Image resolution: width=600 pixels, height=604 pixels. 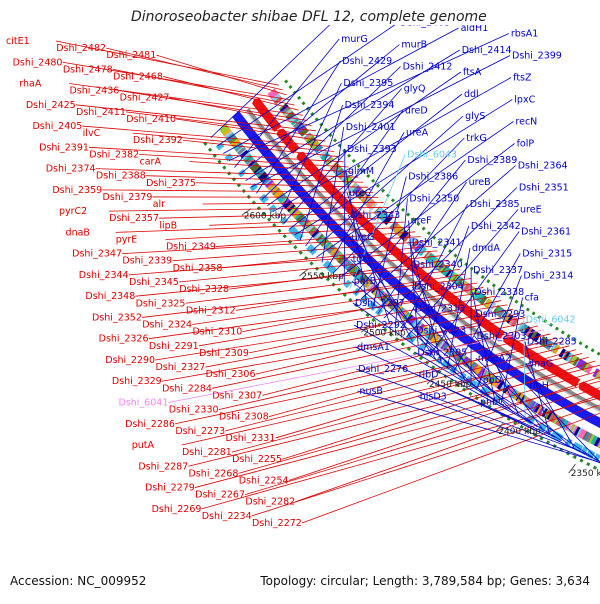 I want to click on gene-label: ribH, so click(x=539, y=386).